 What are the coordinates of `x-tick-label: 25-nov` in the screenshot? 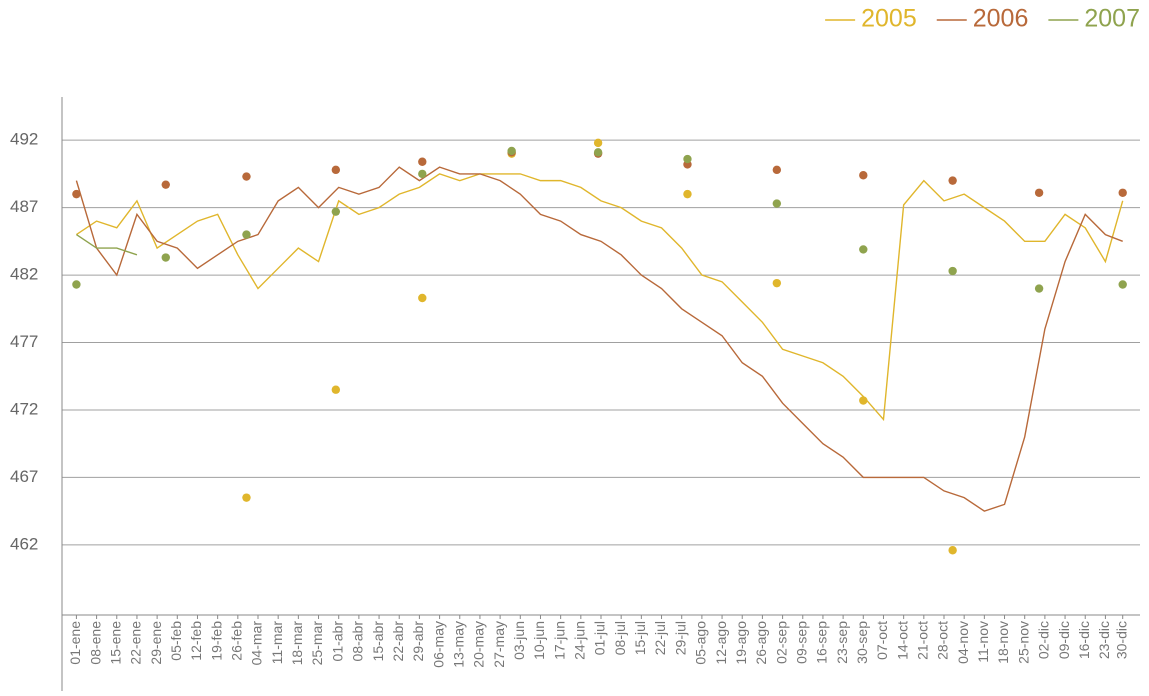 It's located at (1023, 642).